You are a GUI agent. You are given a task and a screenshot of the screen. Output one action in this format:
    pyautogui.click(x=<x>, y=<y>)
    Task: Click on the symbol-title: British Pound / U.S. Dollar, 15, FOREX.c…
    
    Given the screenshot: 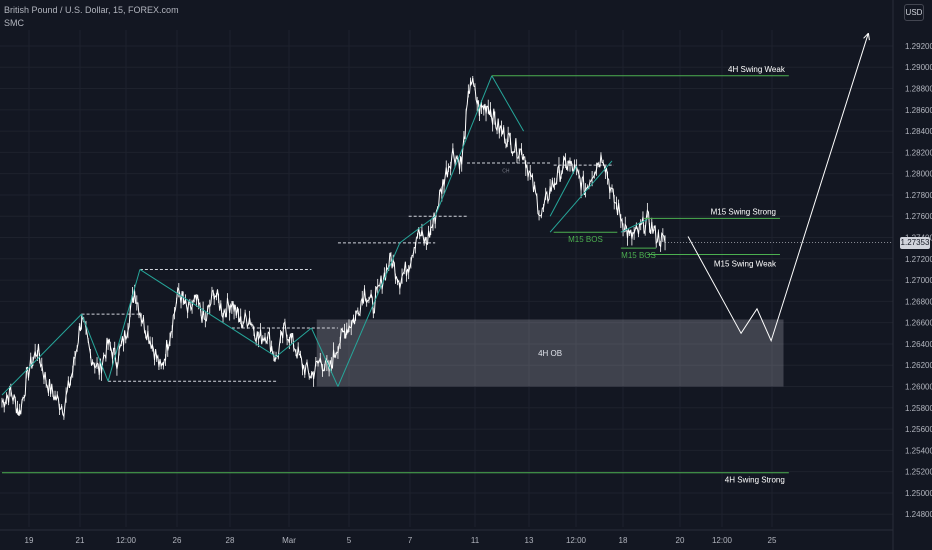 What is the action you would take?
    pyautogui.click(x=91, y=10)
    